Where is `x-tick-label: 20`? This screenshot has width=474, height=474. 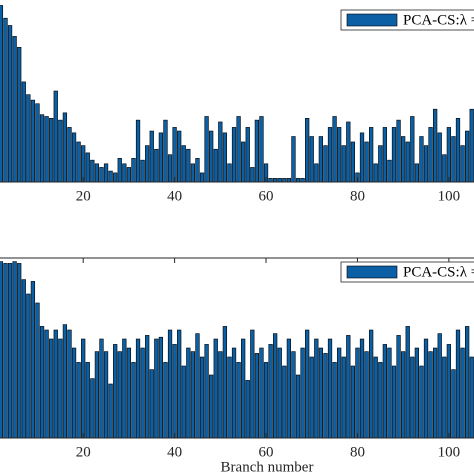 x-tick-label: 20 is located at coordinates (83, 452).